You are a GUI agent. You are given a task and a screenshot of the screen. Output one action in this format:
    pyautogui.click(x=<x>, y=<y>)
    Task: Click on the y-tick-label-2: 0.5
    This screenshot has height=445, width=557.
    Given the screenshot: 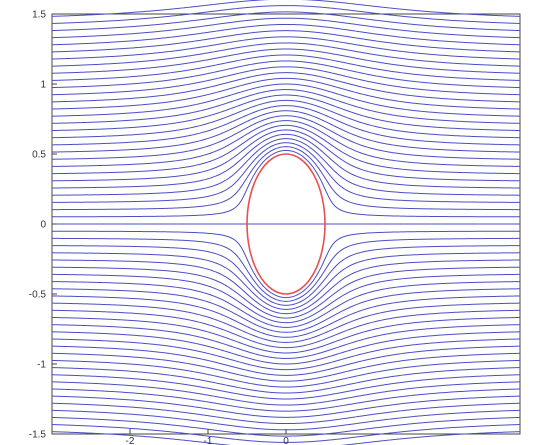 What is the action you would take?
    pyautogui.click(x=39, y=155)
    